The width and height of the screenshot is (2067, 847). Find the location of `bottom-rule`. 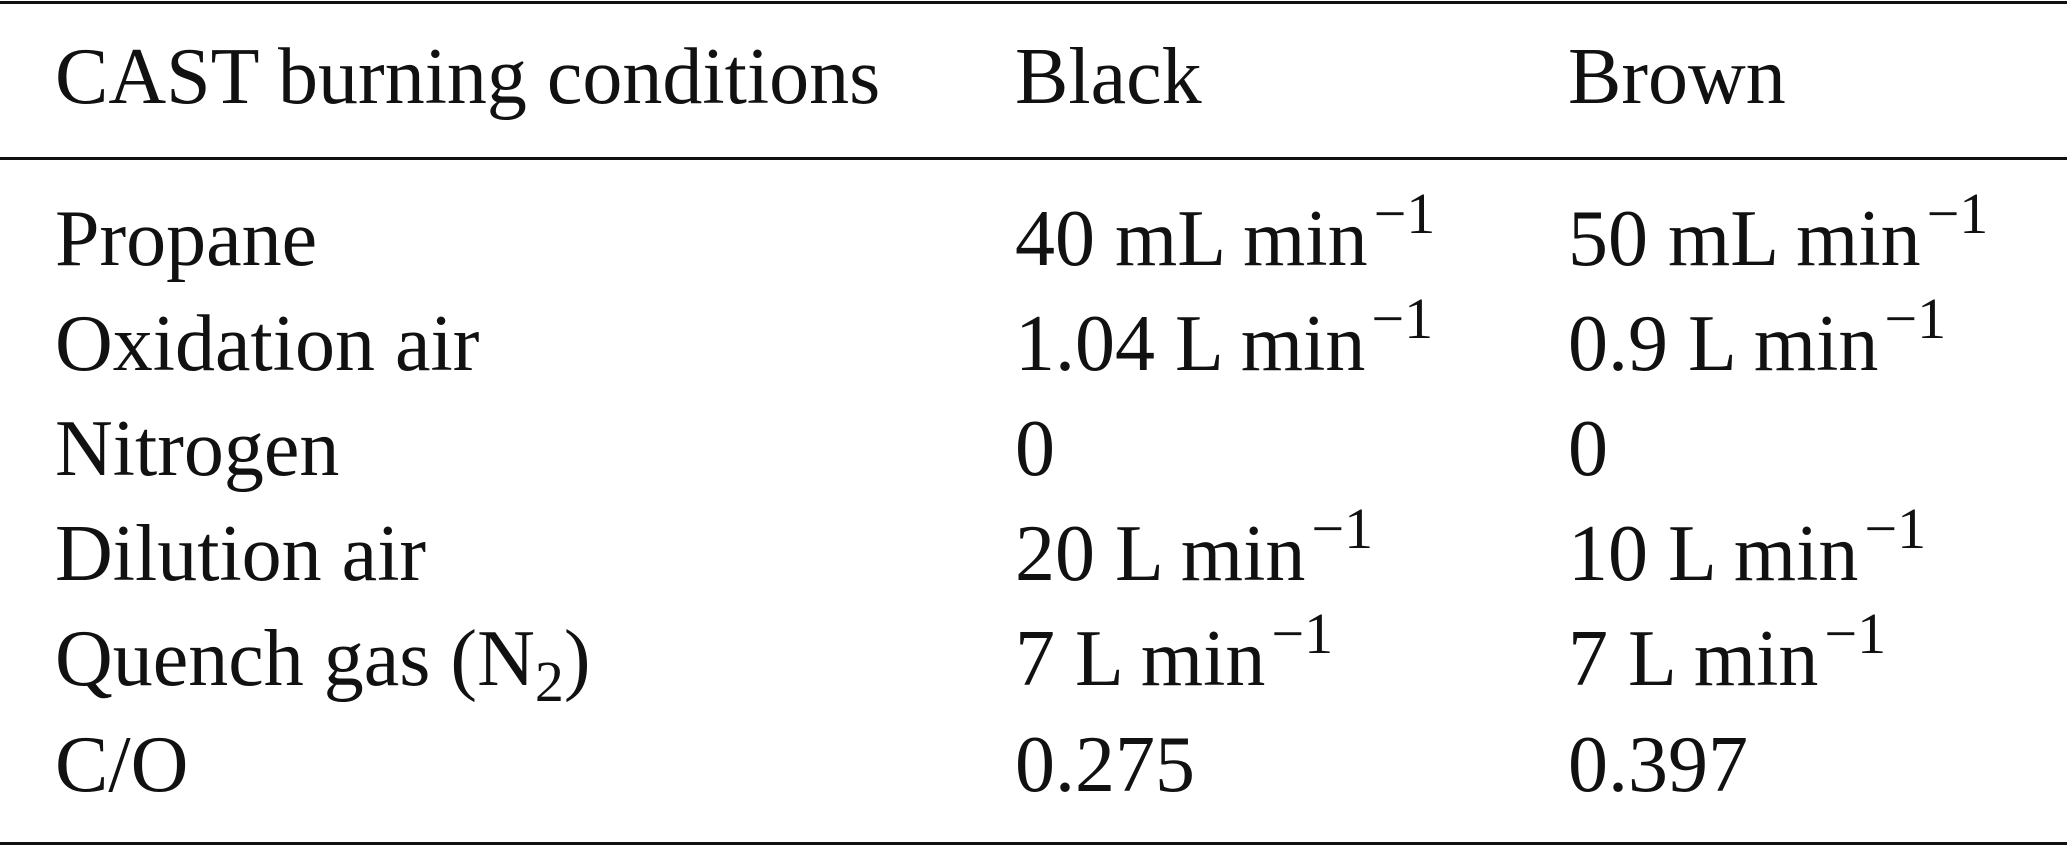

bottom-rule is located at coordinates (1033, 843).